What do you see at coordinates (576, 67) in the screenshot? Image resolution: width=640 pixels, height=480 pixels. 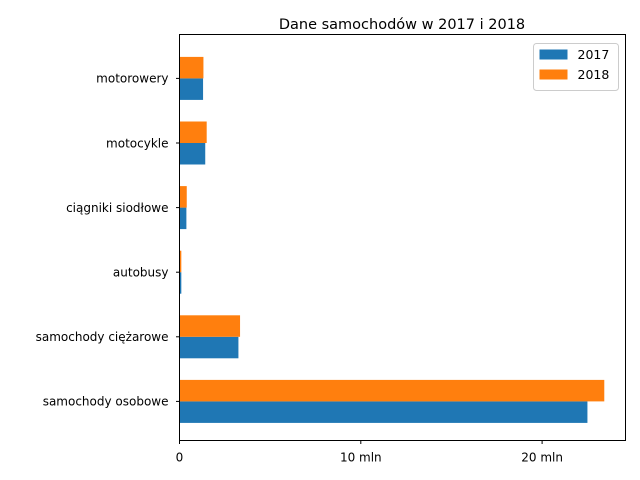 I see `legend: 2017 2018` at bounding box center [576, 67].